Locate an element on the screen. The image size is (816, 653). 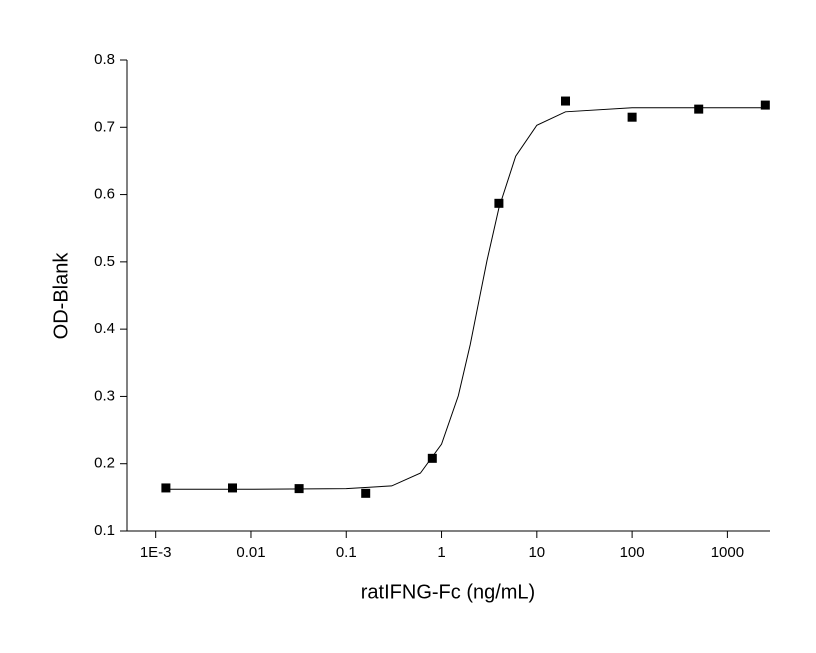
x-axis-title: ratIFNG-Fc (ng/mL) is located at coordinates (448, 592).